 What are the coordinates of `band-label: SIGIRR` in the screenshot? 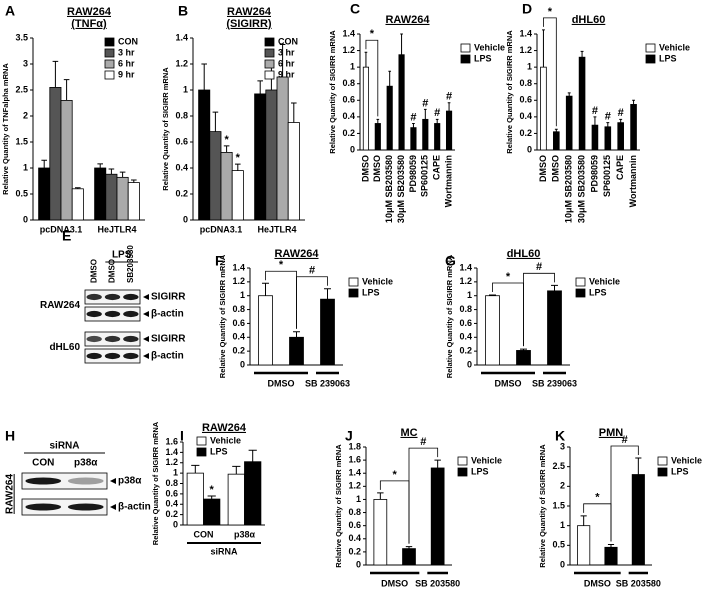 It's located at (168, 339).